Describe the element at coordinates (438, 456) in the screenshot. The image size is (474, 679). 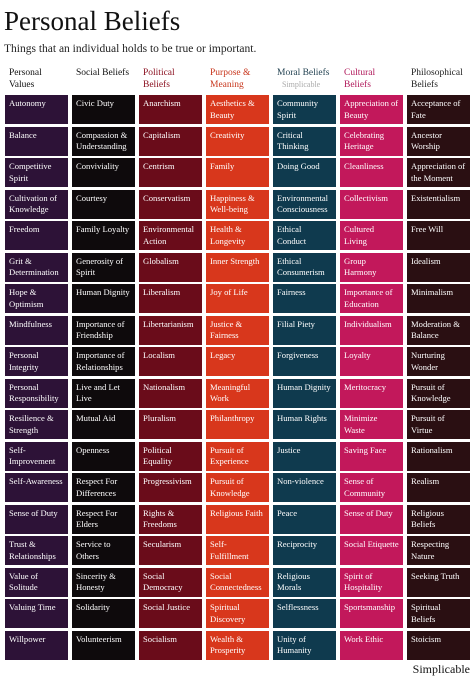
I see `belief-cell: Rationalism` at that location.